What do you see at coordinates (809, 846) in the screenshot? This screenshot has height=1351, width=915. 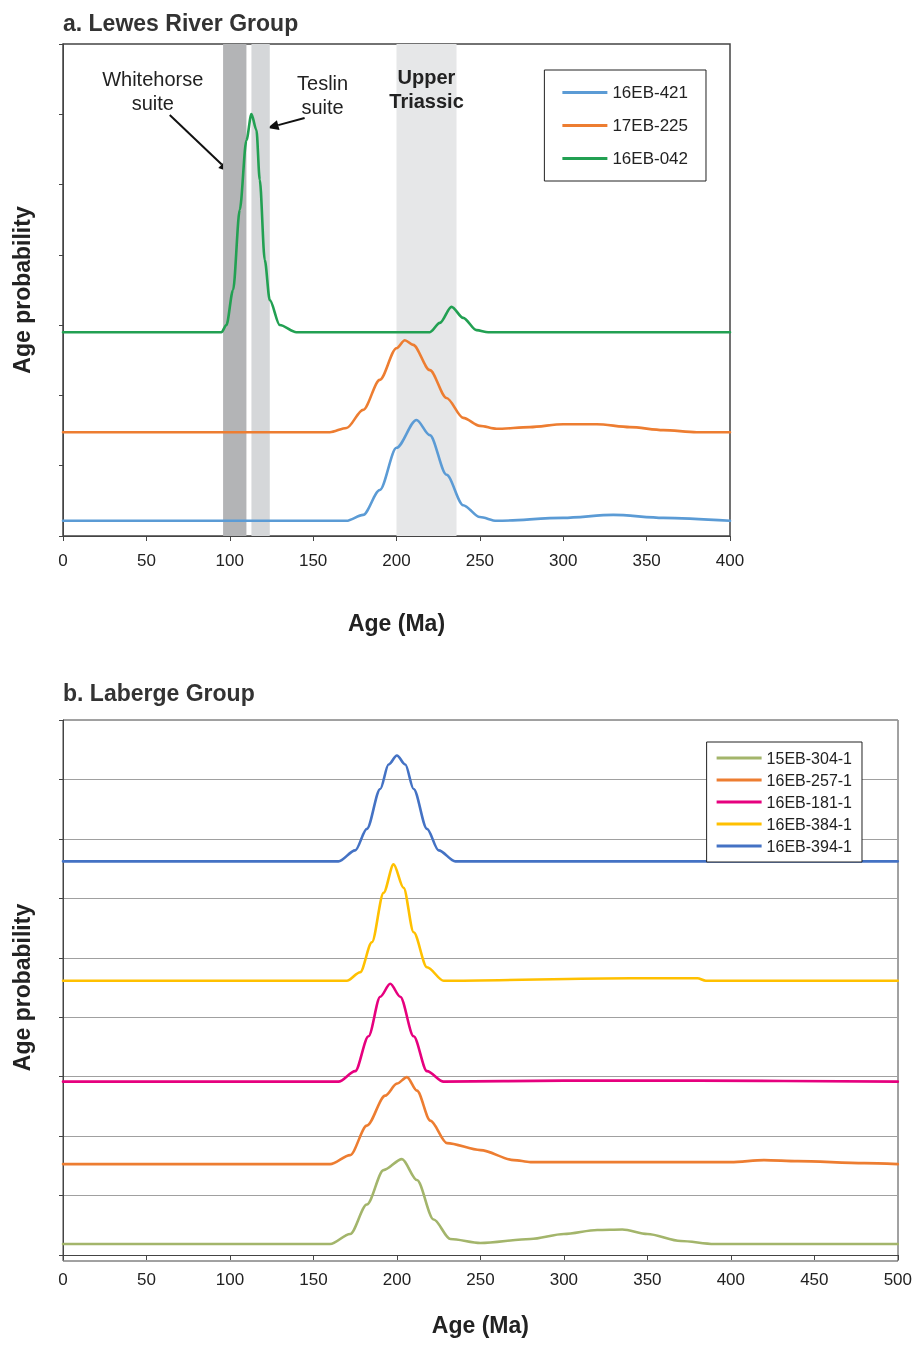 I see `legend-label: 16EB-394-1` at bounding box center [809, 846].